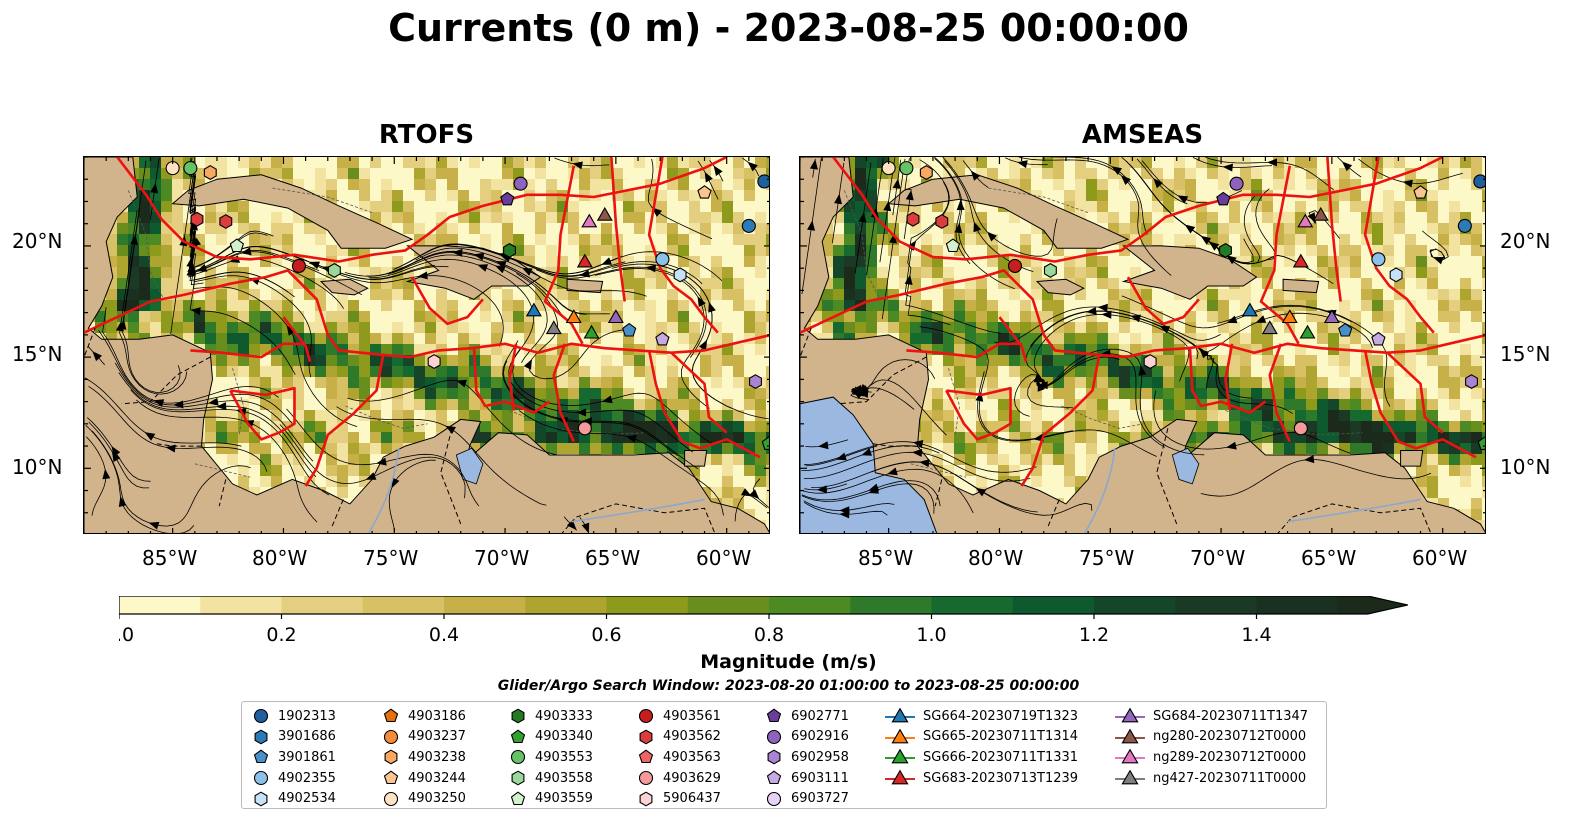 The width and height of the screenshot is (1577, 827). I want to click on legend-item: 4903186, so click(424, 716).